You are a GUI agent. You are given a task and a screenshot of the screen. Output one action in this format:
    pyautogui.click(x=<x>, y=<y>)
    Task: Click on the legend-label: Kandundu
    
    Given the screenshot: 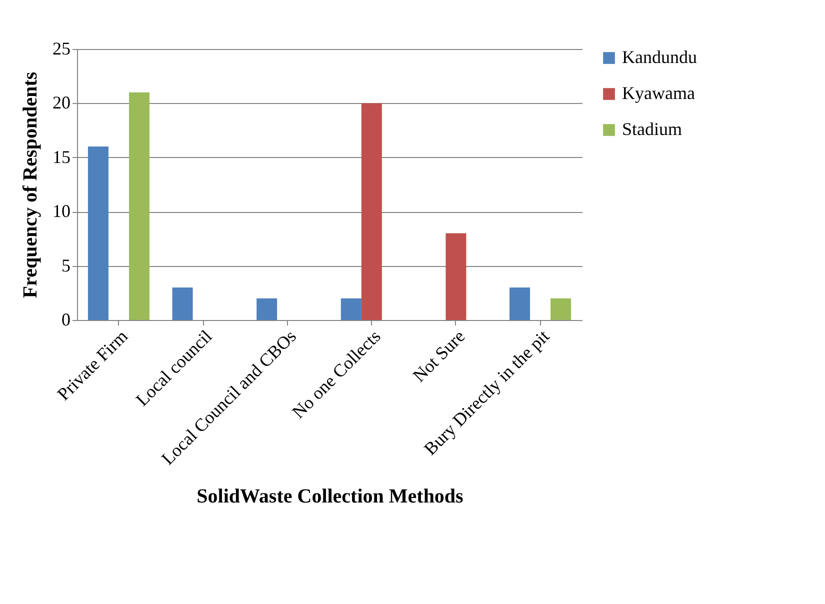 What is the action you would take?
    pyautogui.click(x=659, y=57)
    